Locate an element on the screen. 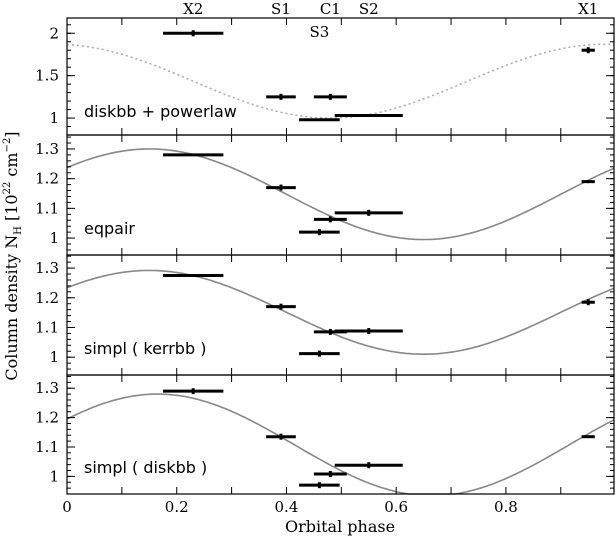 This screenshot has height=541, width=616. y-tick-label: 1.5 is located at coordinates (47, 76).